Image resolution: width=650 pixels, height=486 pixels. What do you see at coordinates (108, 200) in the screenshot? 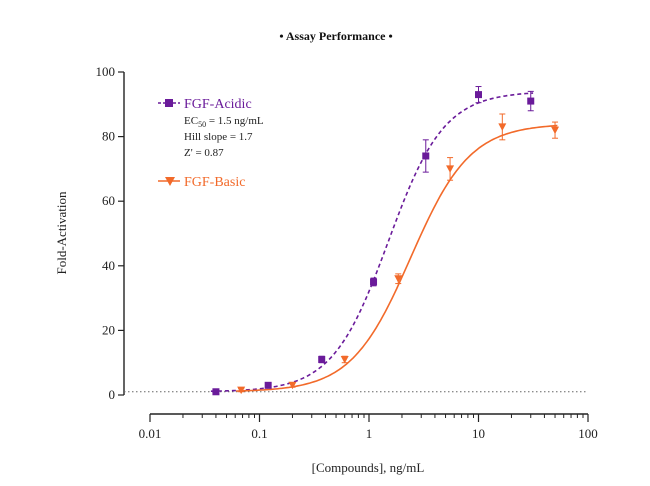
I see `y-tick-label: 60` at bounding box center [108, 200].